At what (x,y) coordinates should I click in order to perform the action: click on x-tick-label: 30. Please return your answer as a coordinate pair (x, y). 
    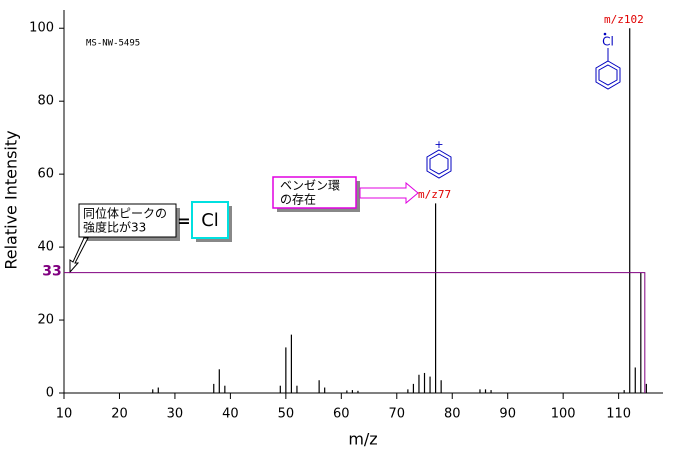
    Looking at the image, I should click on (175, 414).